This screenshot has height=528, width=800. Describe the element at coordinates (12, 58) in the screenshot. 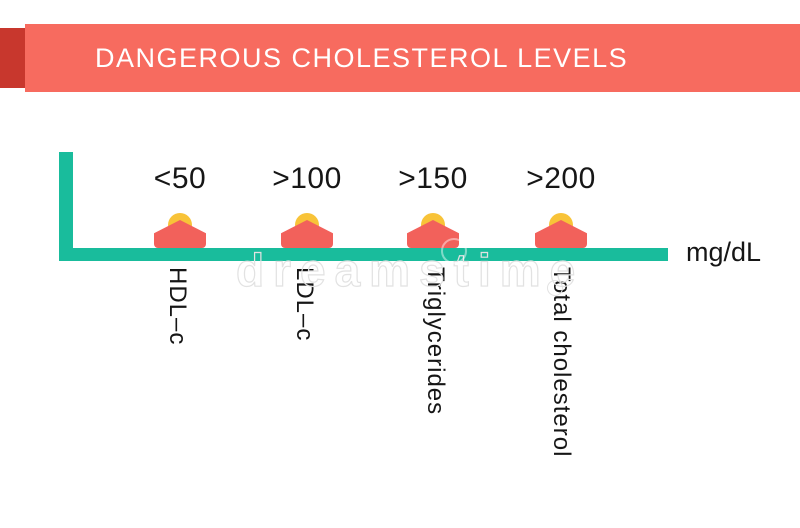

I see `banner-accent-bar` at that location.